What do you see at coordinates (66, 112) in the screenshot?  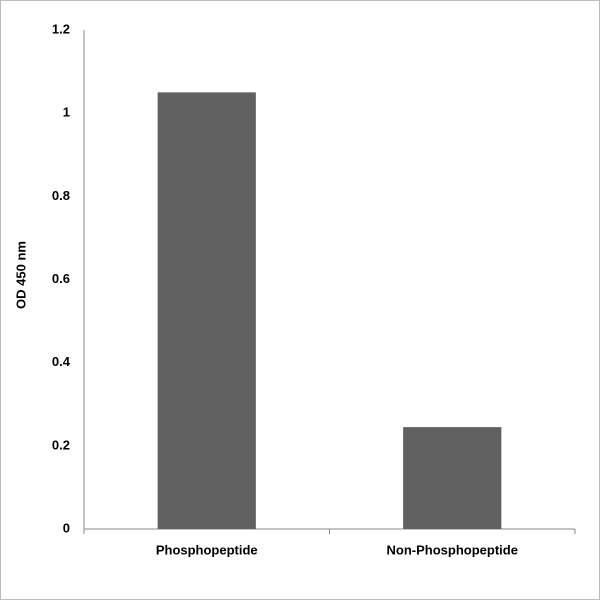 I see `y-tick-label: 1` at bounding box center [66, 112].